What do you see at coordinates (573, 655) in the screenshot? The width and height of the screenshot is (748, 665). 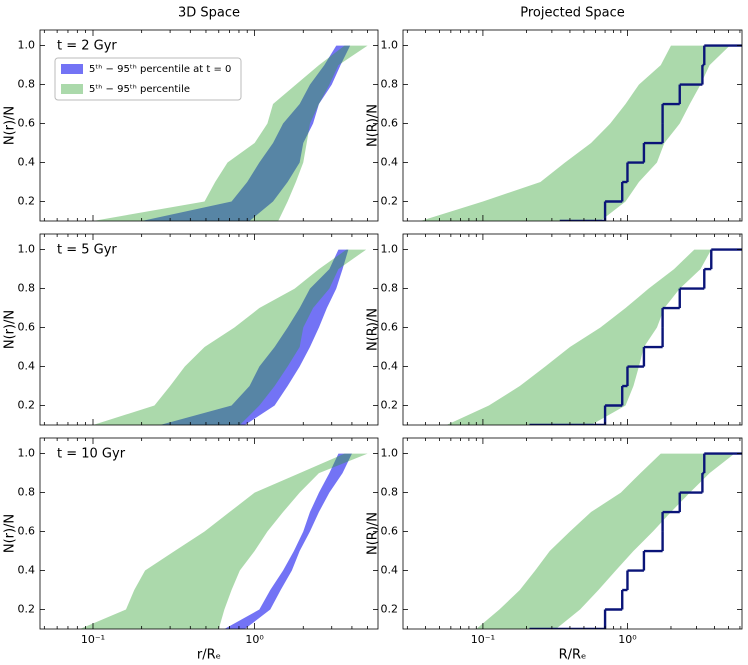 I see `x-axis-label: R/Rₑ` at bounding box center [573, 655].